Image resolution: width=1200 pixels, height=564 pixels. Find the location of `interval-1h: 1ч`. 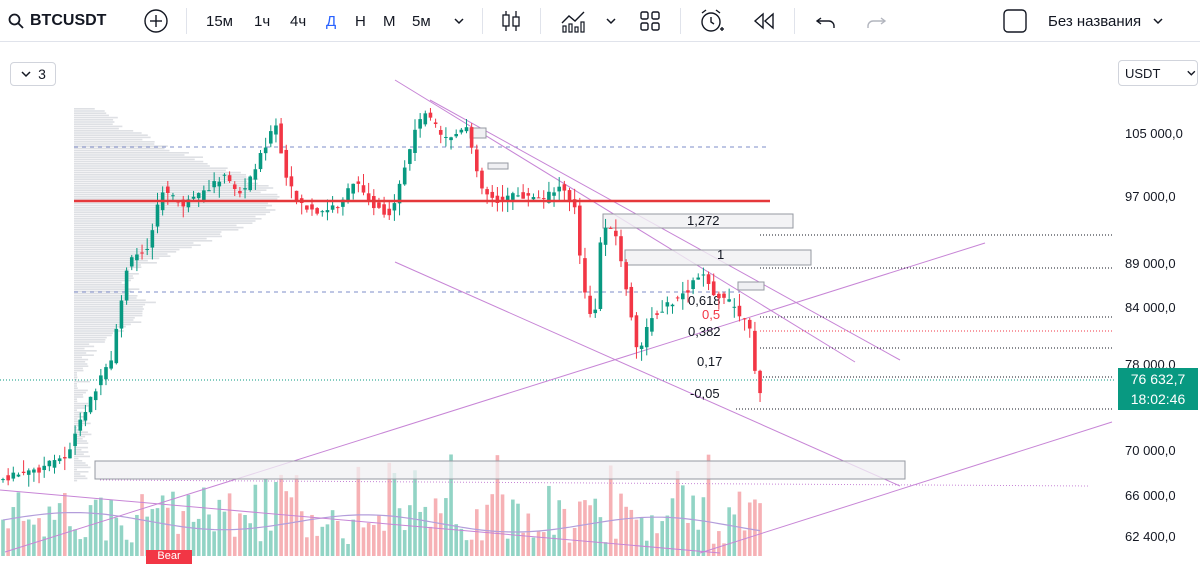

interval-1h: 1ч is located at coordinates (262, 21).